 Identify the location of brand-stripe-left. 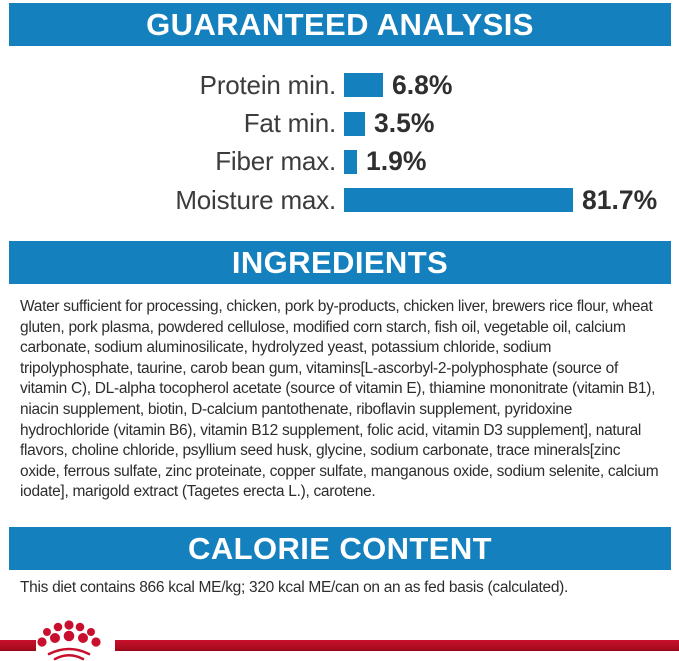
(18, 645).